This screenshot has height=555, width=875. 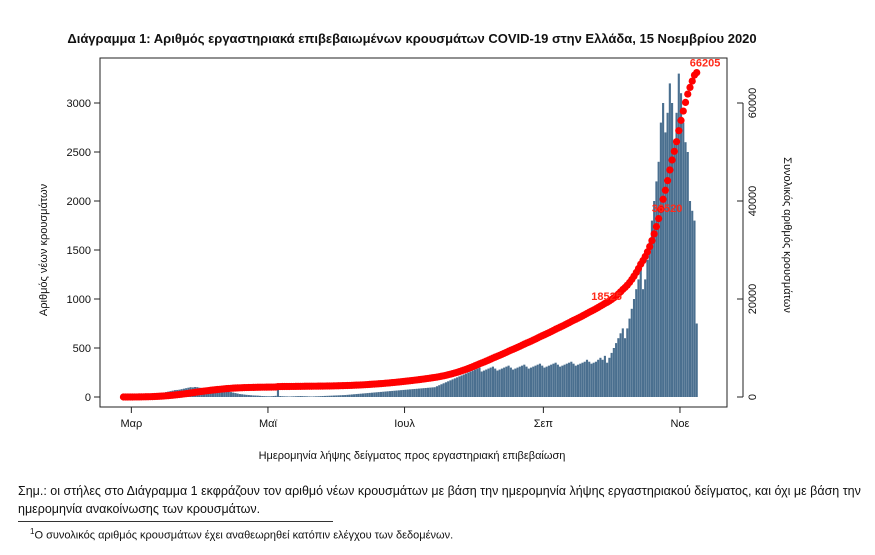 What do you see at coordinates (268, 424) in the screenshot?
I see `x-tick-label: Μαϊ` at bounding box center [268, 424].